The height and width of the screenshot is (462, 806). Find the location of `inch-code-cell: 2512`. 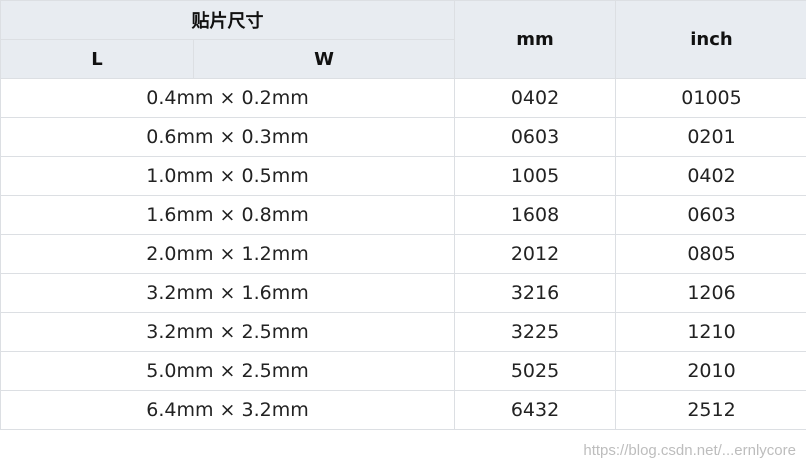

inch-code-cell: 2512 is located at coordinates (710, 410).